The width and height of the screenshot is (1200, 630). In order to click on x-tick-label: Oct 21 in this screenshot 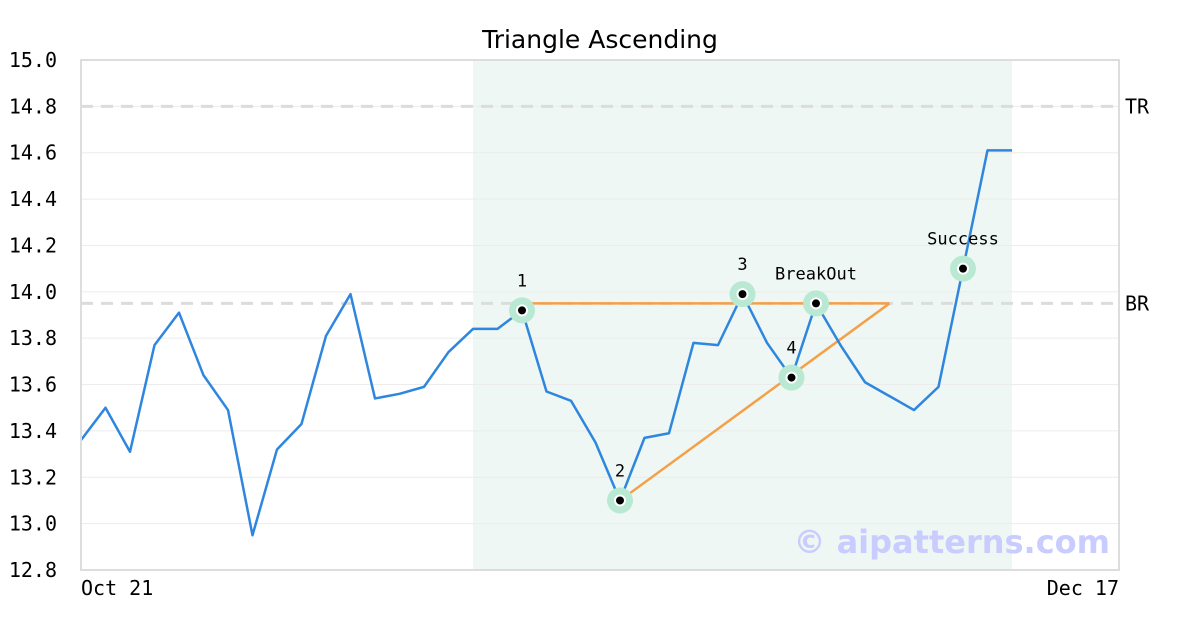, I will do `click(117, 588)`.